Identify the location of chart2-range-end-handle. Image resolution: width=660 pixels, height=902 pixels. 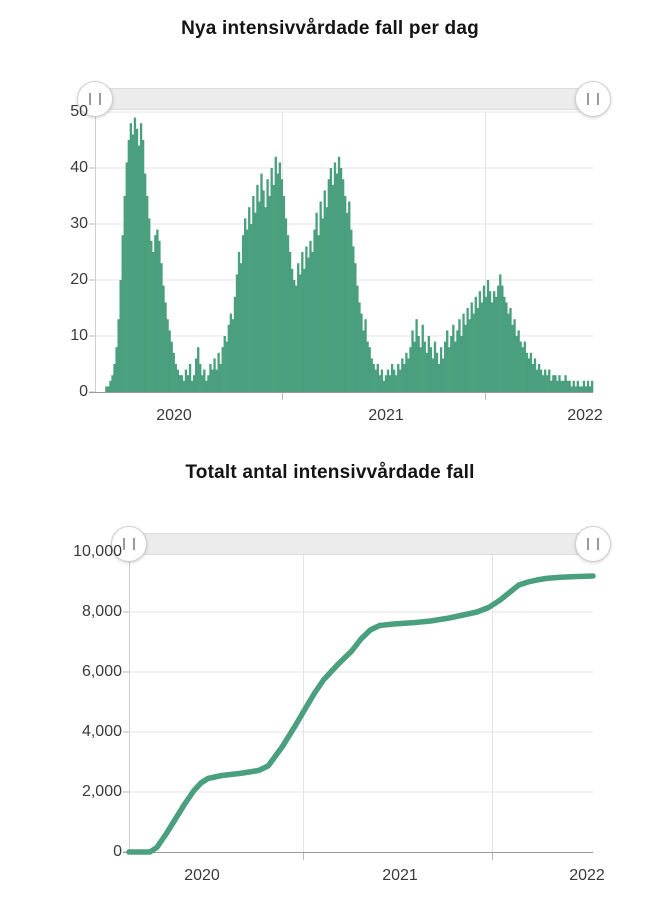
(593, 544).